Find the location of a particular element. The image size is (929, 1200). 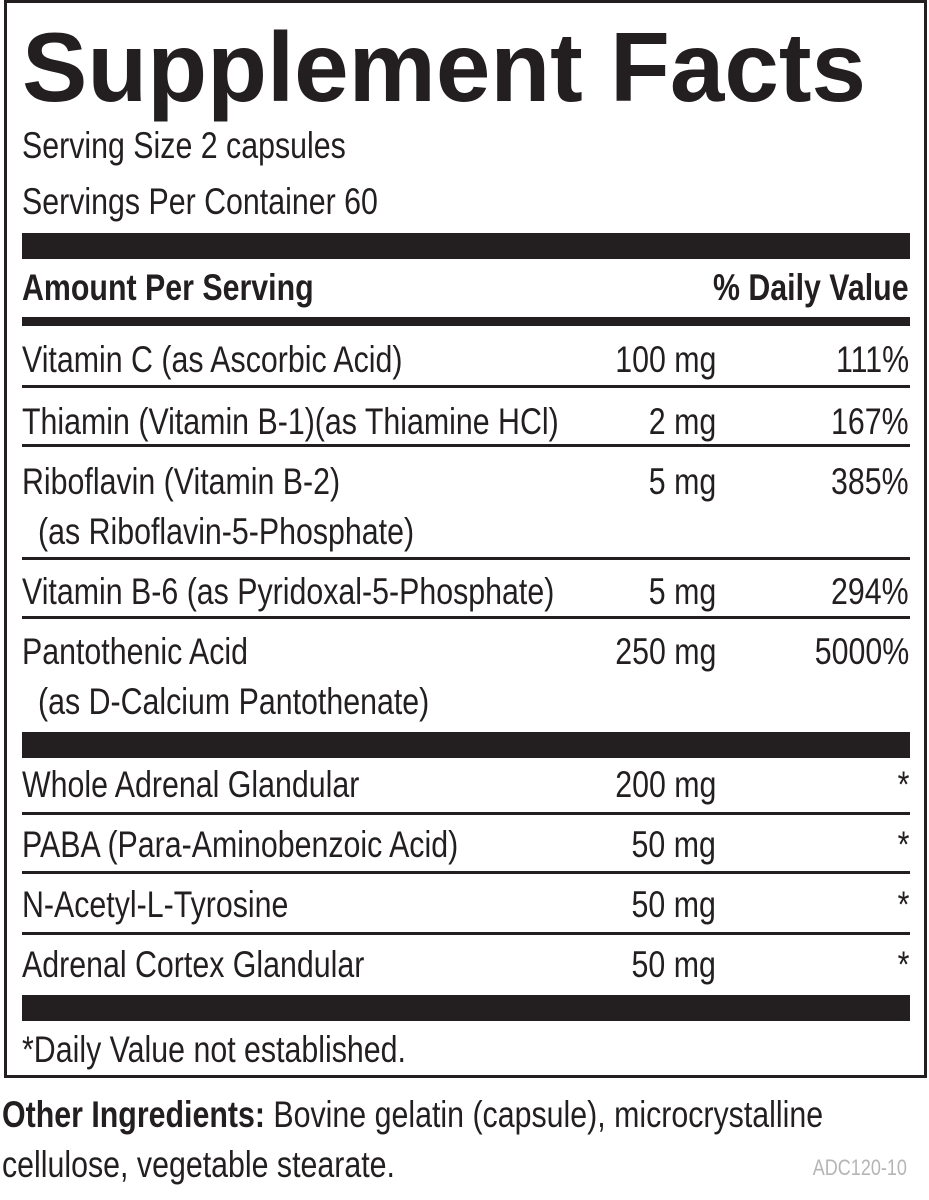

text: N-Acetyl-L-Tyrosine is located at coordinates (155, 904).